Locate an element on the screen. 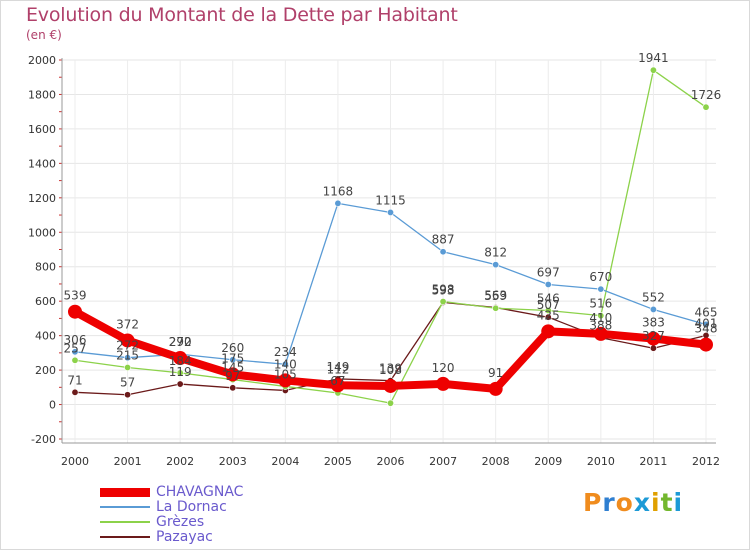  data-label-chavagnac: 539 is located at coordinates (75, 296).